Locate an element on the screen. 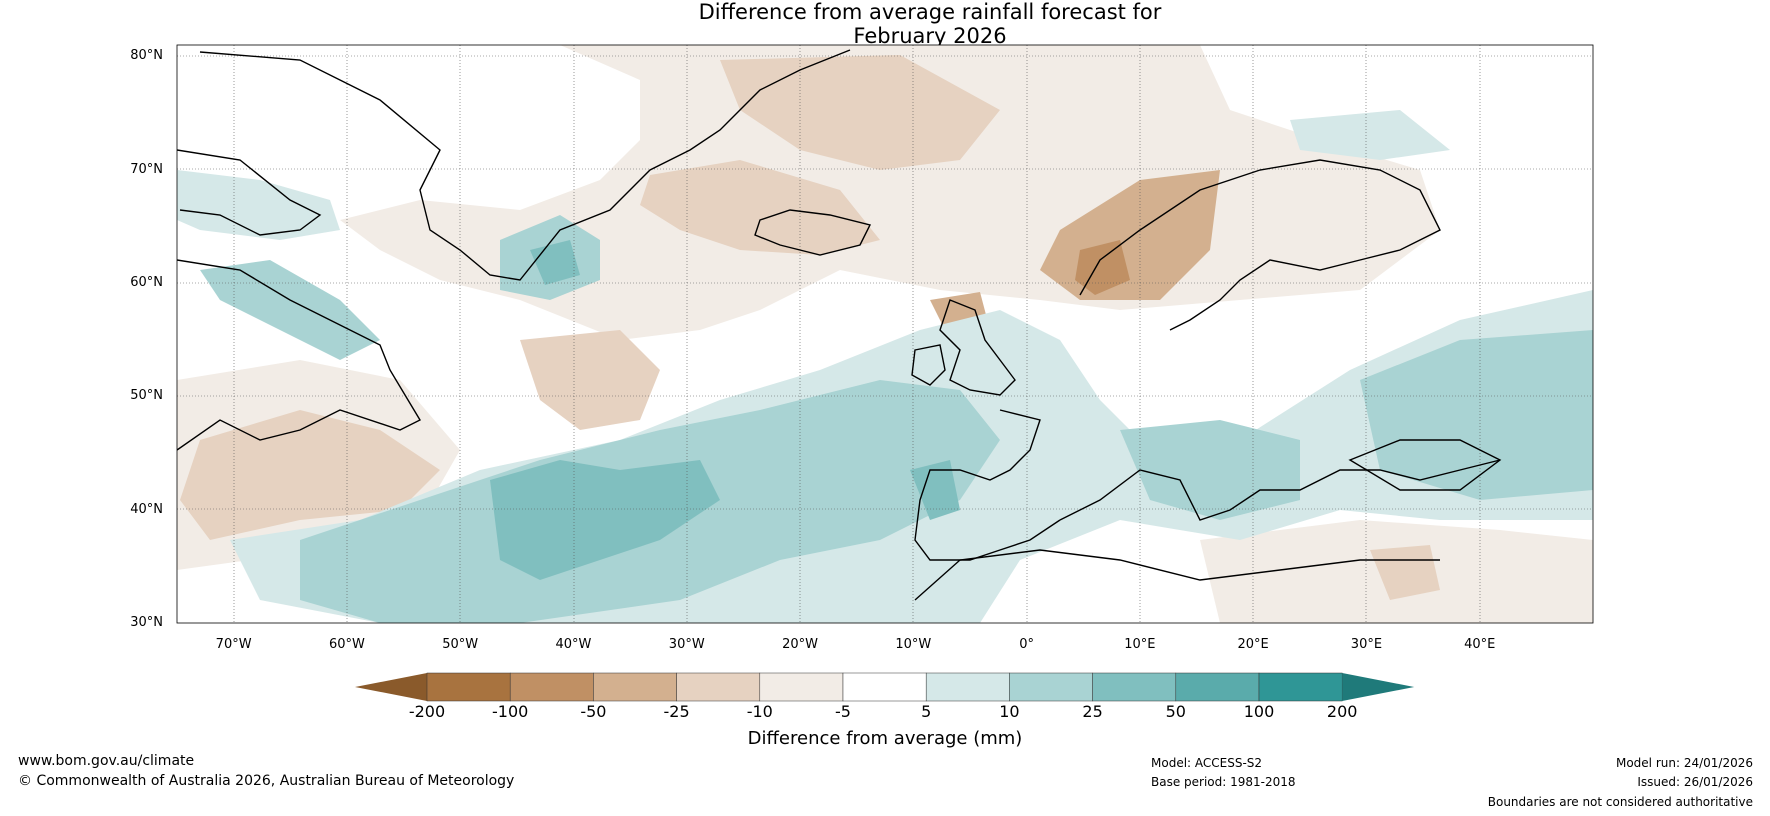 The width and height of the screenshot is (1770, 816). longitude-label: 40°E is located at coordinates (1480, 644).